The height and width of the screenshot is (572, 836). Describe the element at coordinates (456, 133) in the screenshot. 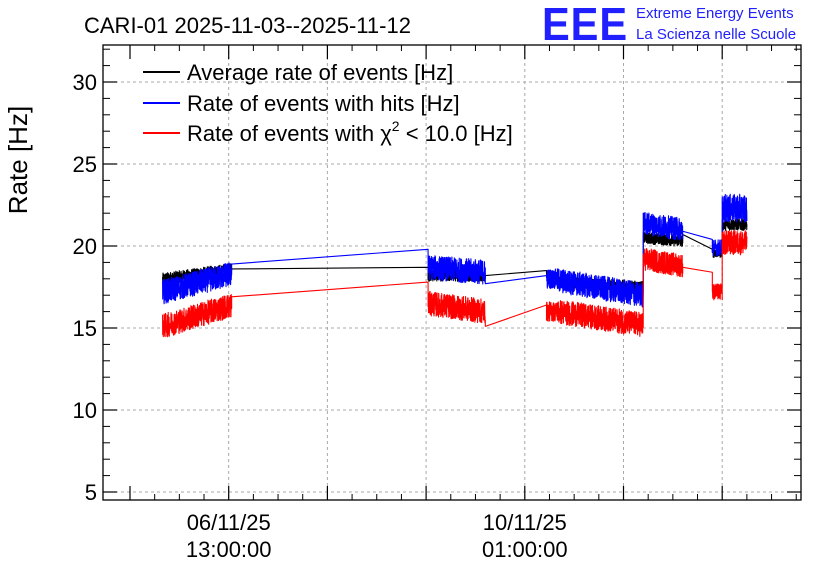

I see `legend-chi2-suffix: < 10.0 [Hz]` at that location.